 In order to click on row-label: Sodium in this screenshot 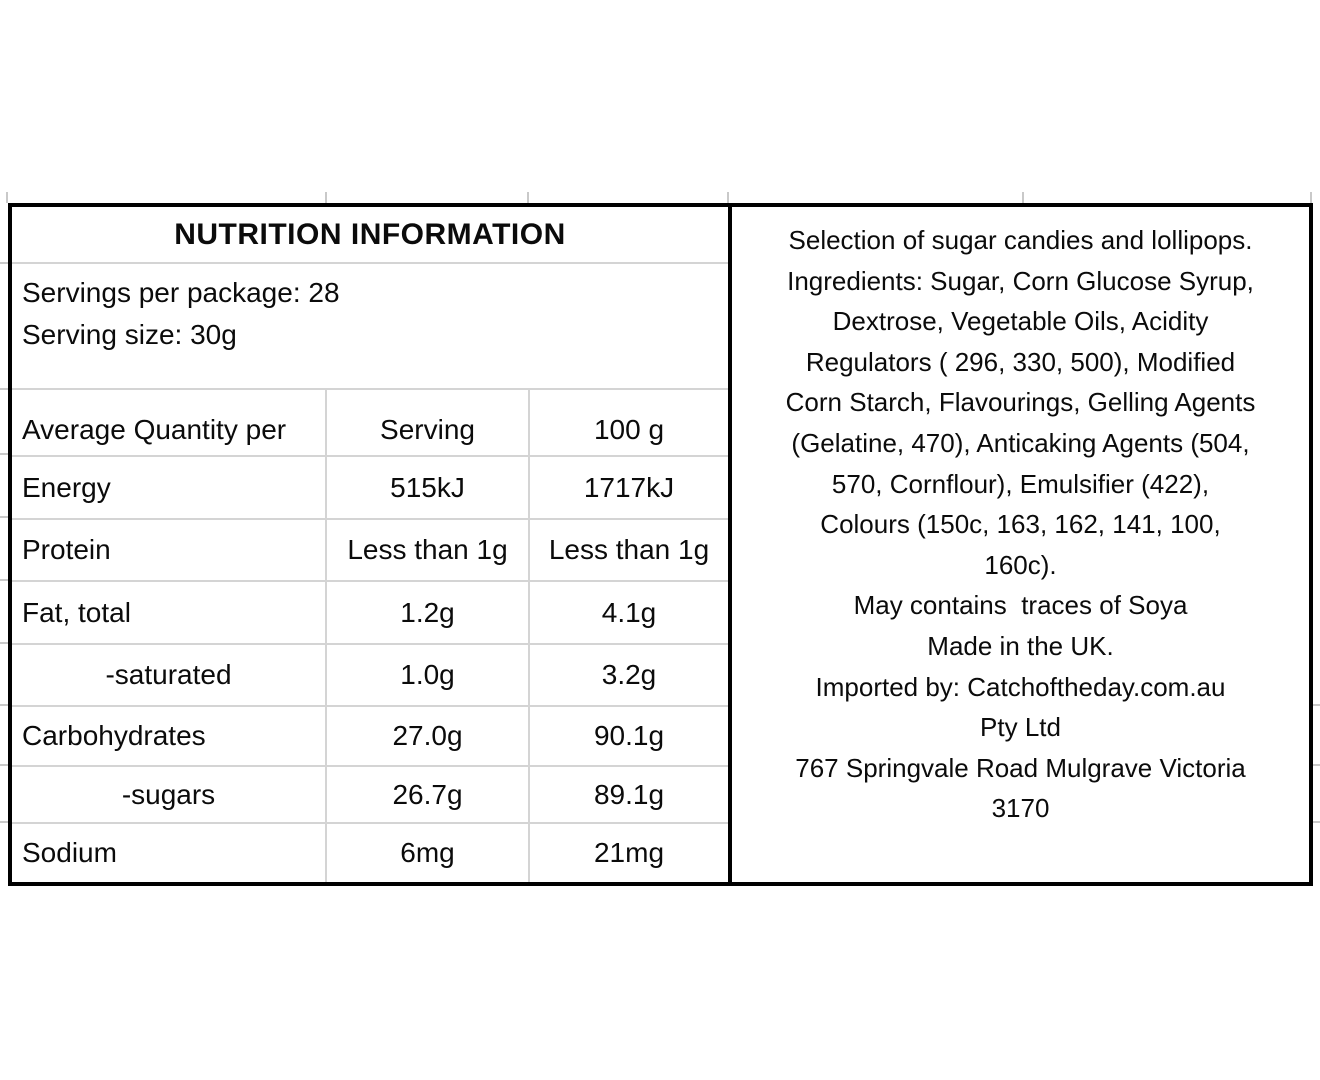, I will do `click(169, 853)`.